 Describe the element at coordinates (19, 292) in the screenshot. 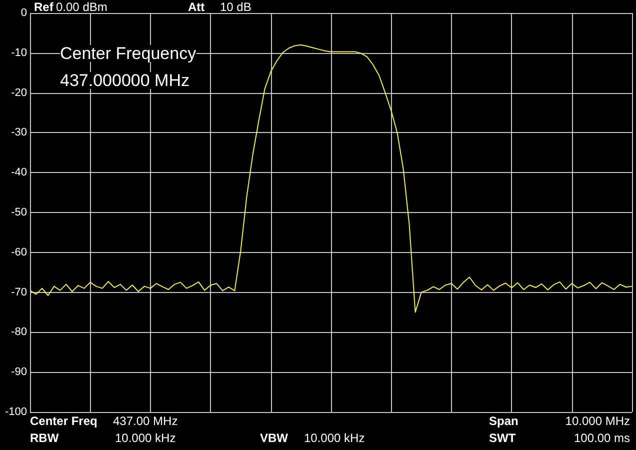

I see `y-tick-label: -70` at that location.